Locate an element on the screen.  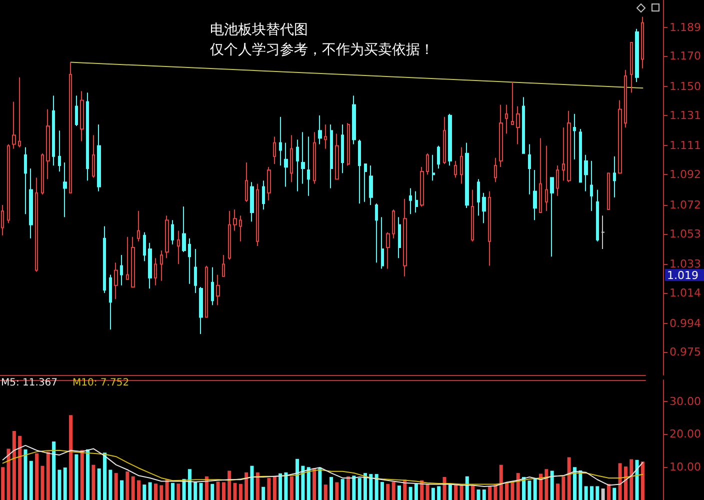
y-tick-label: 1.092 is located at coordinates (686, 175).